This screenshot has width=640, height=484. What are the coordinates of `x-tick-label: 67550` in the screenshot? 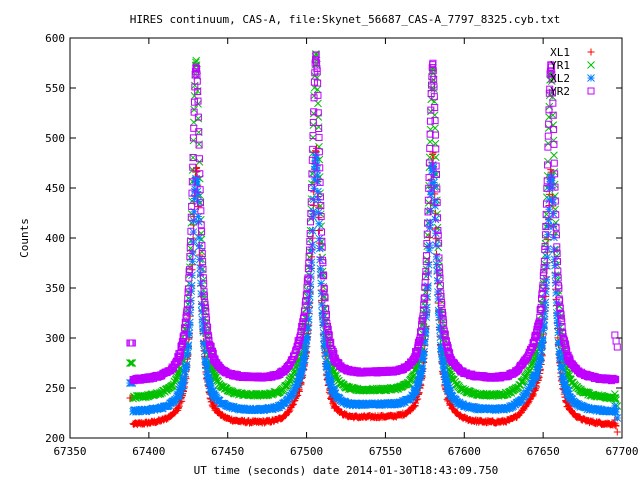 It's located at (385, 451).